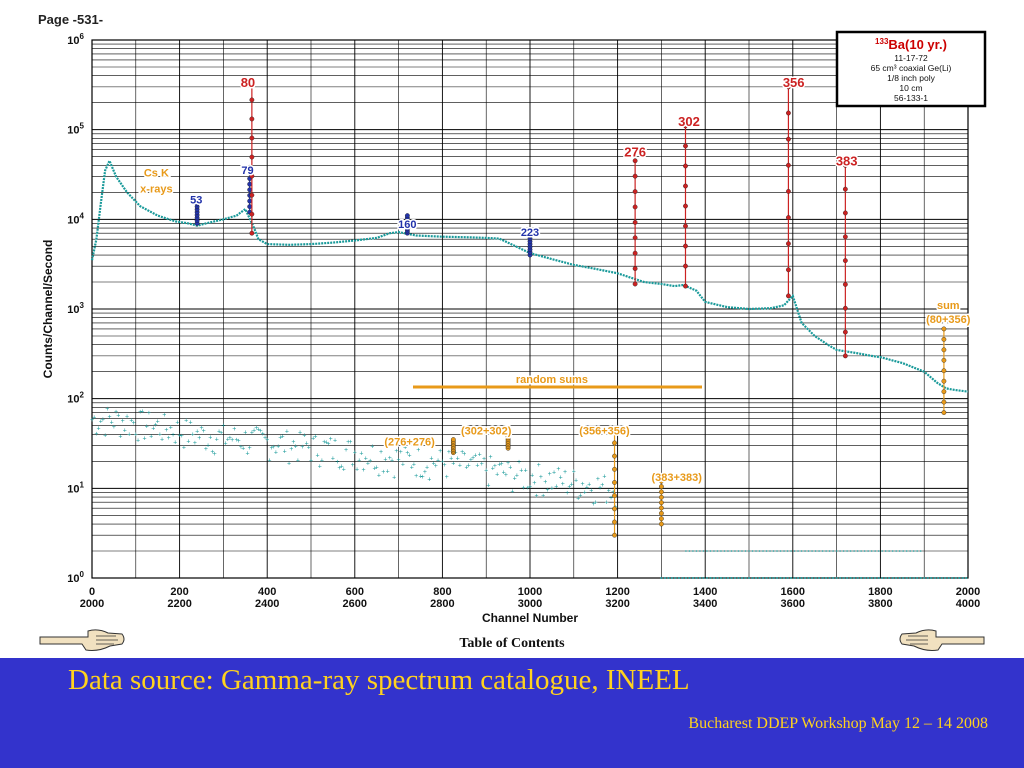 The image size is (1024, 768). What do you see at coordinates (942, 639) in the screenshot?
I see `next-page-hand-icon` at bounding box center [942, 639].